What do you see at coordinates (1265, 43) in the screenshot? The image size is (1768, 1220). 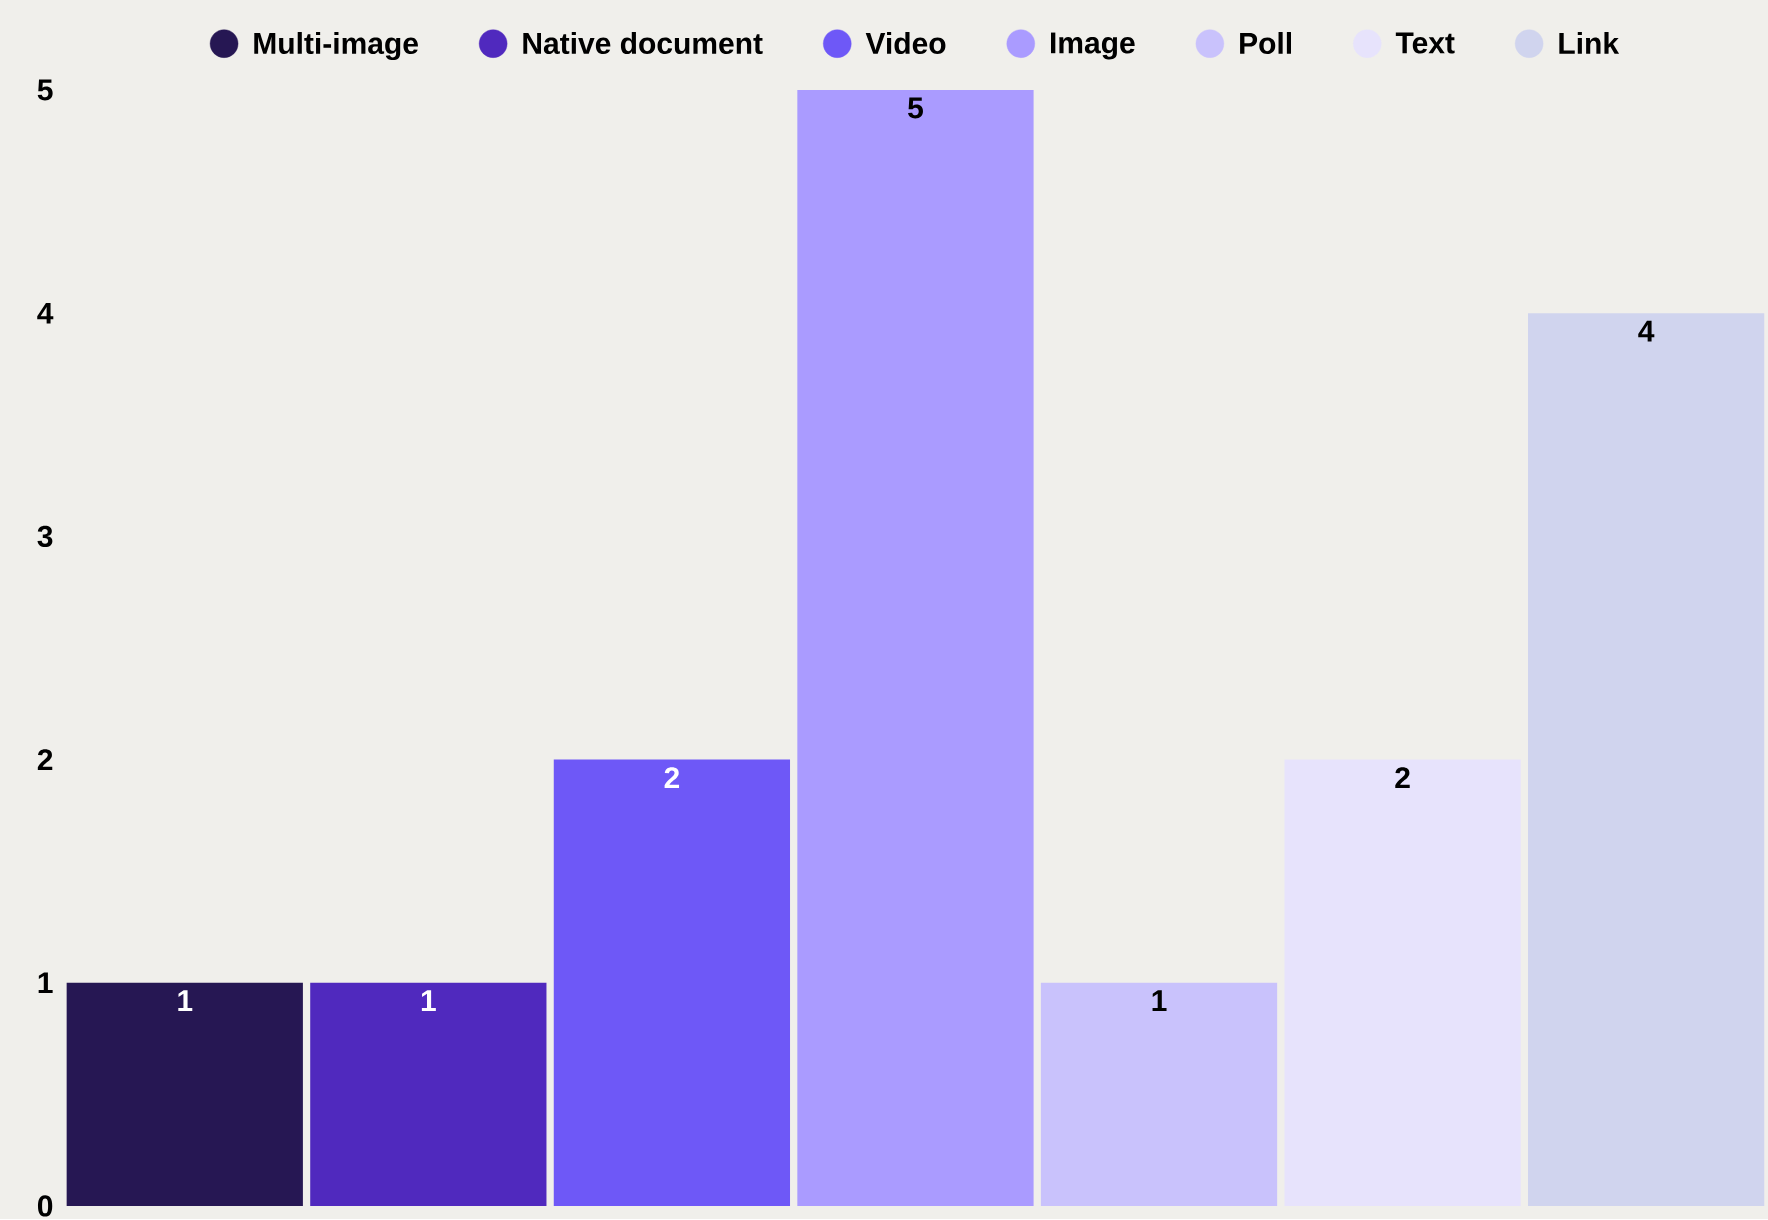 I see `legend-label: Poll` at bounding box center [1265, 43].